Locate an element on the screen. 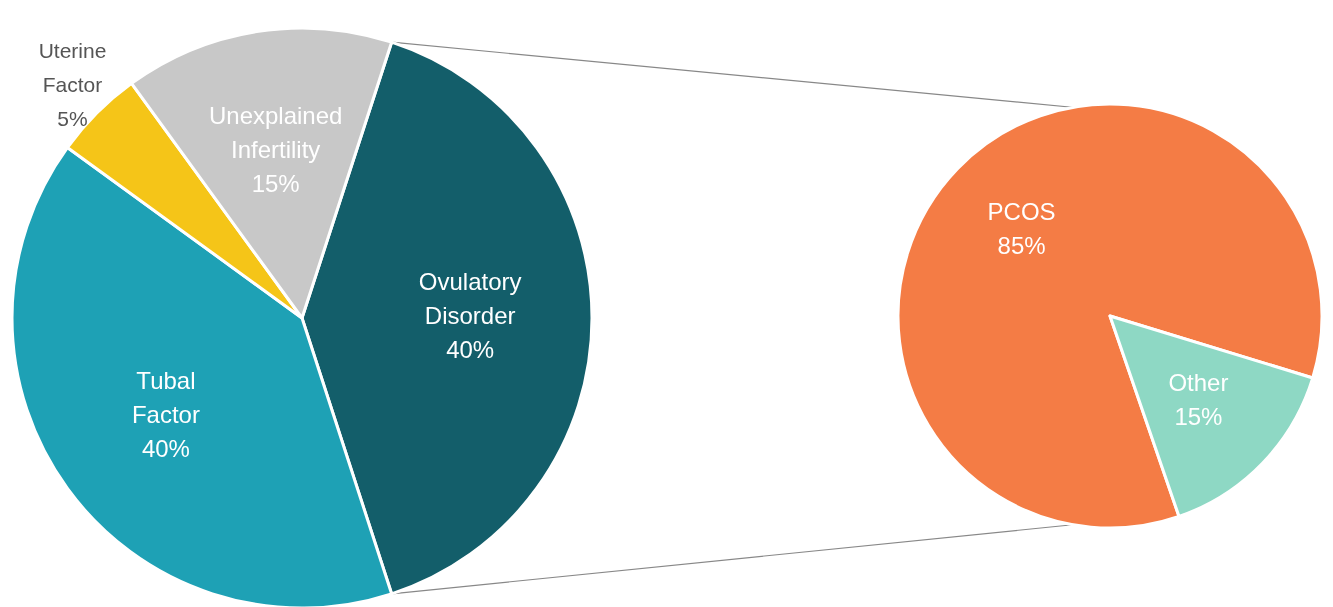  data-label: 85% is located at coordinates (1021, 245).